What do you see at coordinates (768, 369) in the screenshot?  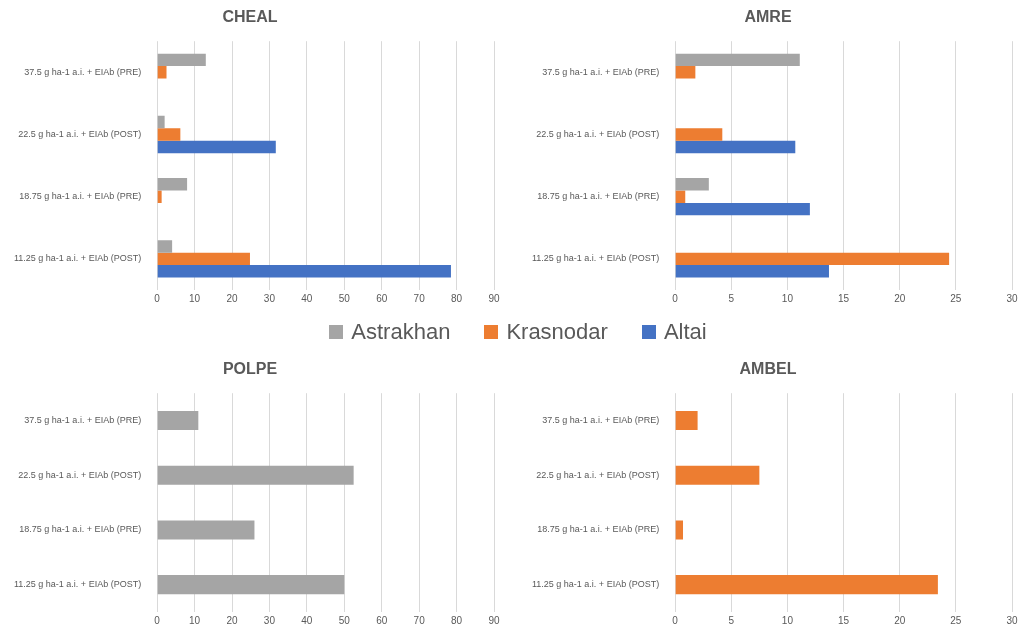 I see `chart-title: AMBEL` at bounding box center [768, 369].